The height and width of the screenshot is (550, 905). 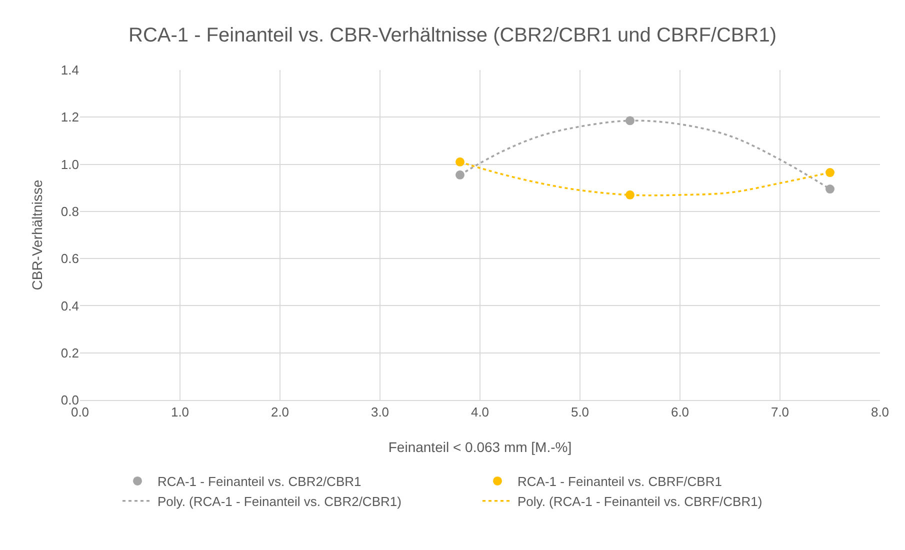 What do you see at coordinates (580, 412) in the screenshot?
I see `x-tick-label: 5.0` at bounding box center [580, 412].